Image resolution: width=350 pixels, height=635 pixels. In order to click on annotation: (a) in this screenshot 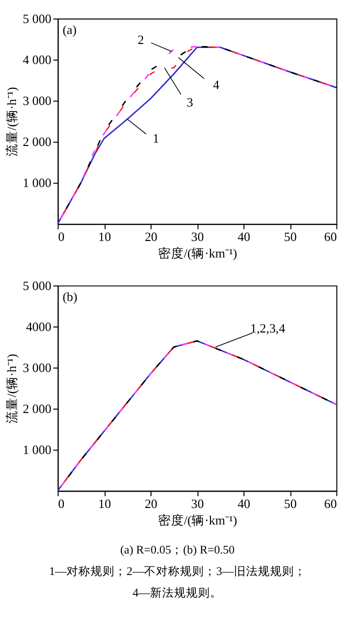, I will do `click(69, 30)`.